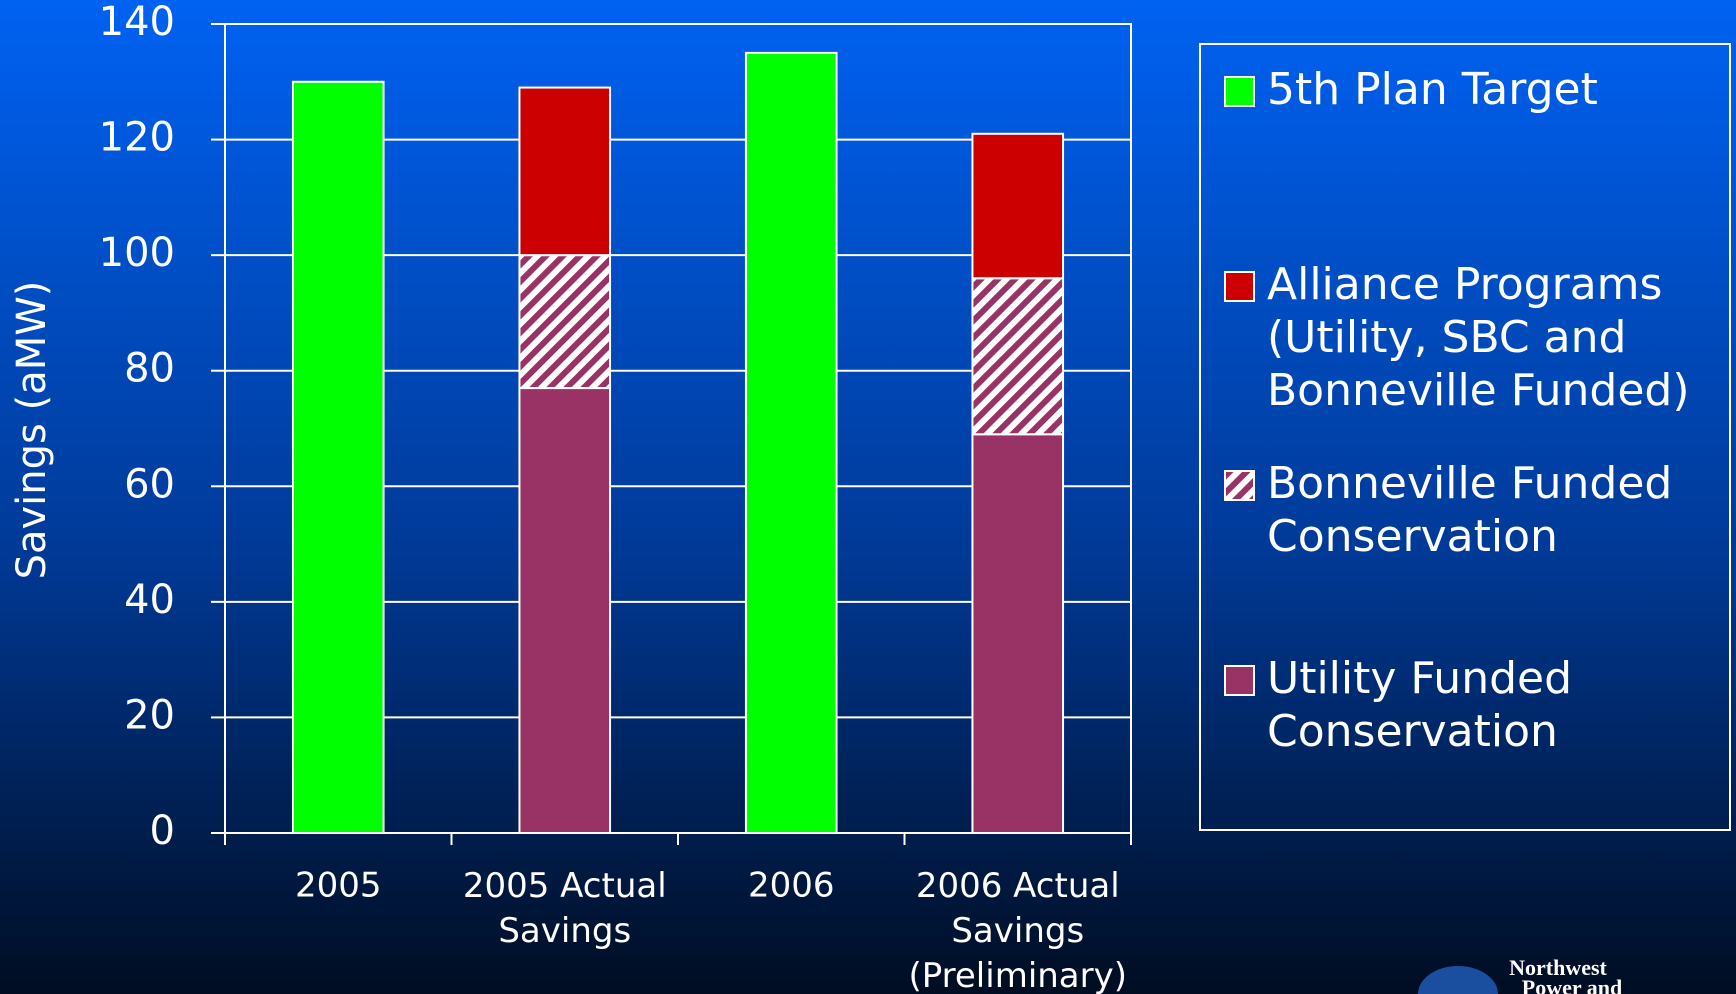 This screenshot has width=1736, height=994. What do you see at coordinates (1432, 89) in the screenshot?
I see `legend-label: 5th Plan Target` at bounding box center [1432, 89].